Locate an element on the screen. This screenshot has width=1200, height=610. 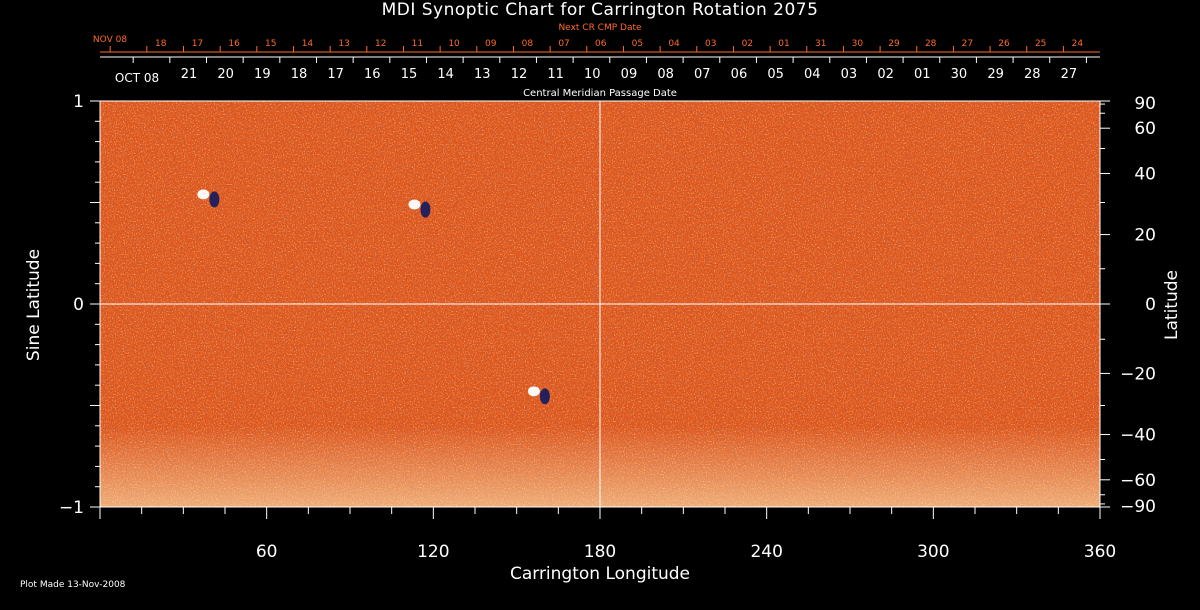
cmp-day-label: 07 is located at coordinates (702, 74).